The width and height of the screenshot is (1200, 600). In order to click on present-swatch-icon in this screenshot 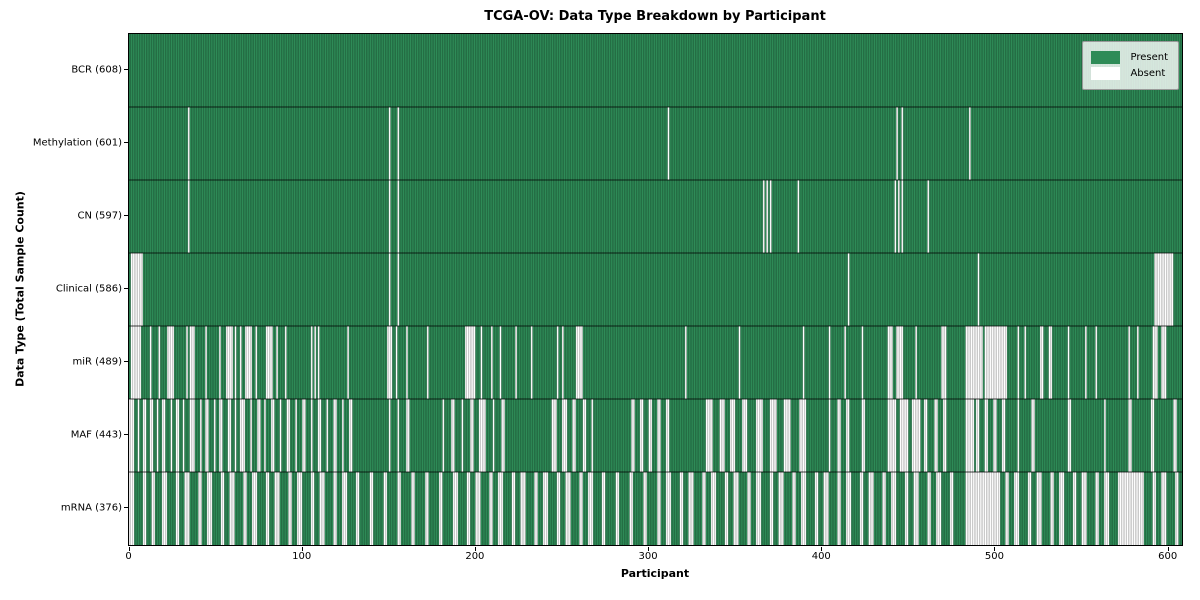, I will do `click(1106, 57)`.